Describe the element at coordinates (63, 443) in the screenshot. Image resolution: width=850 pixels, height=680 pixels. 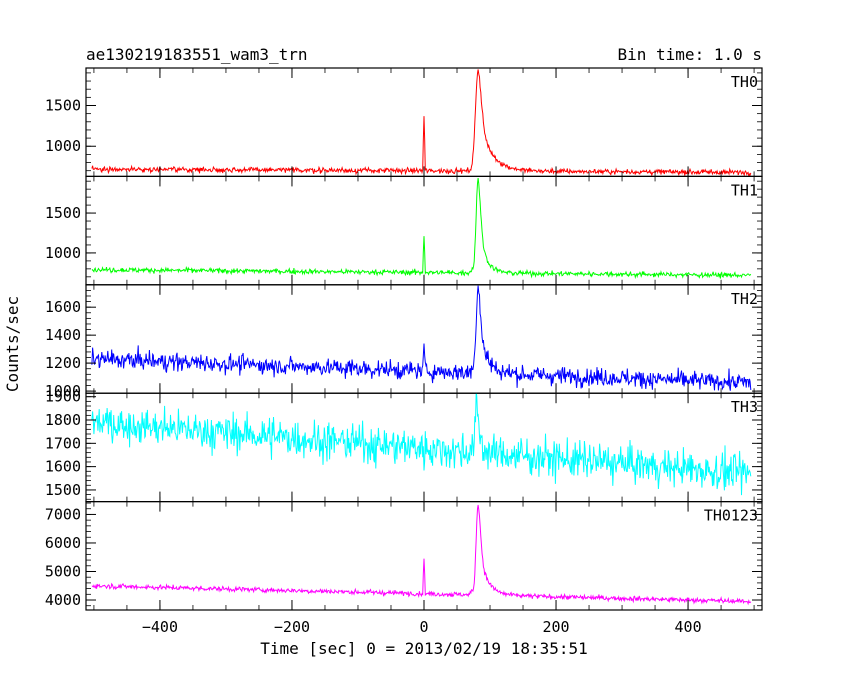
I see `y-tick-label: 1700` at that location.